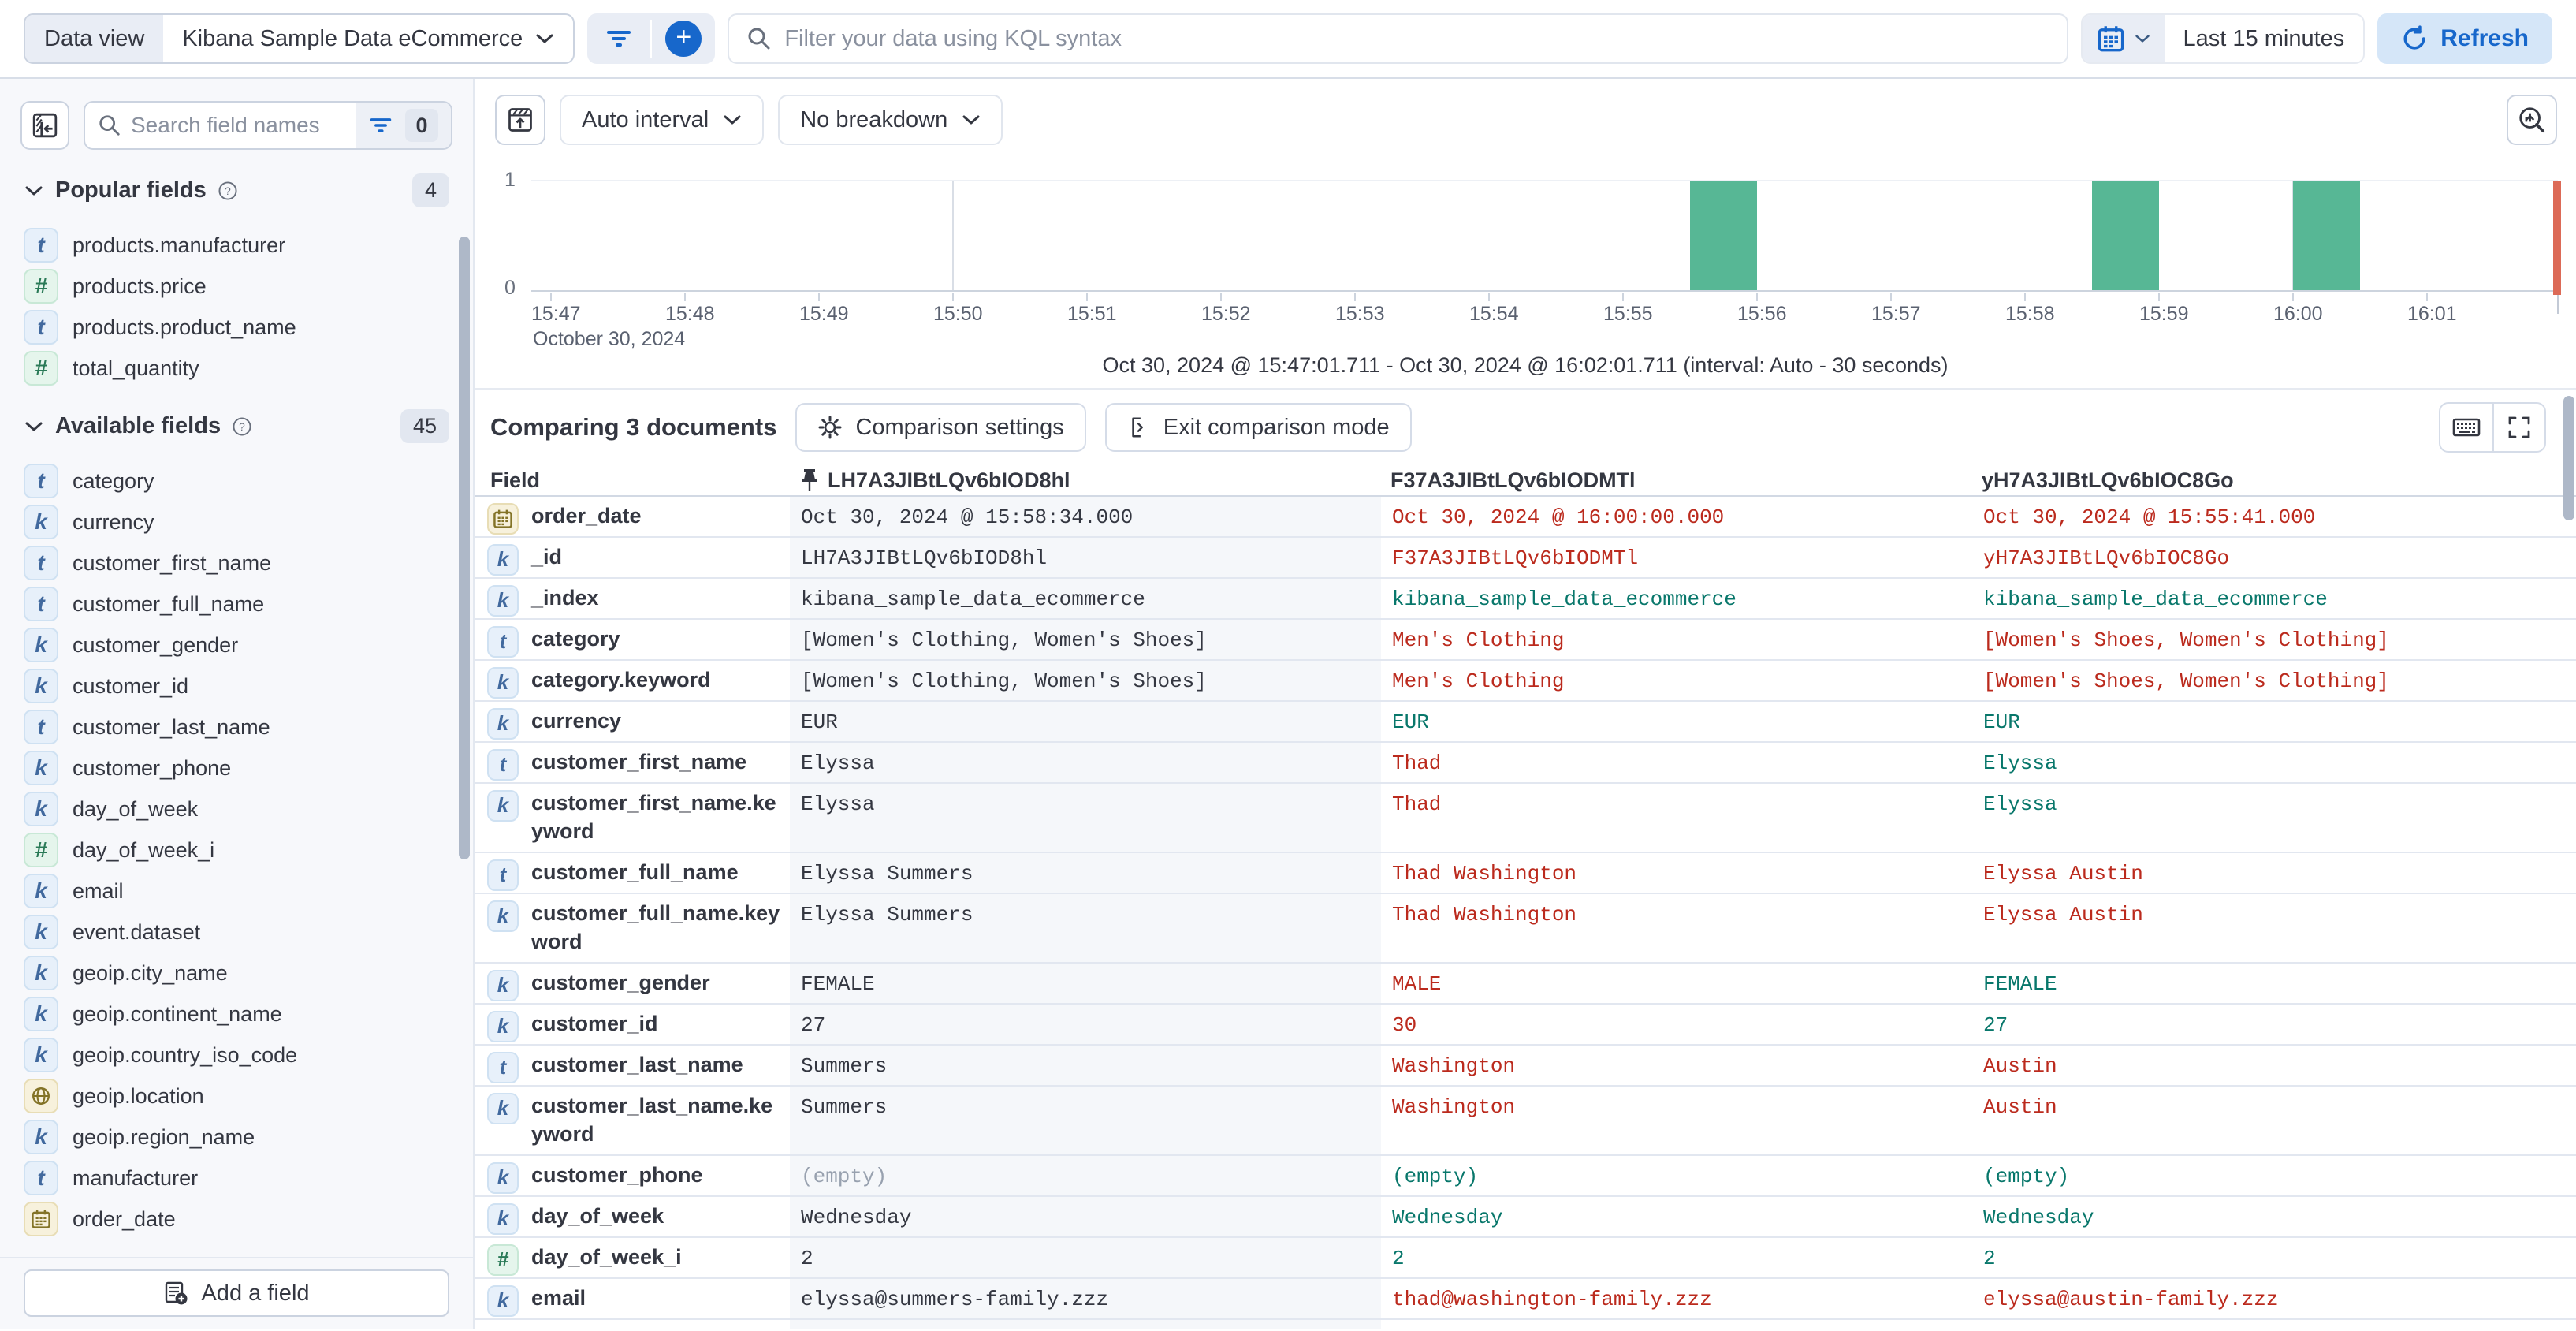 This screenshot has width=2576, height=1331. What do you see at coordinates (352, 38) in the screenshot?
I see `data-view-value: Kibana Sample Data eCommerce` at bounding box center [352, 38].